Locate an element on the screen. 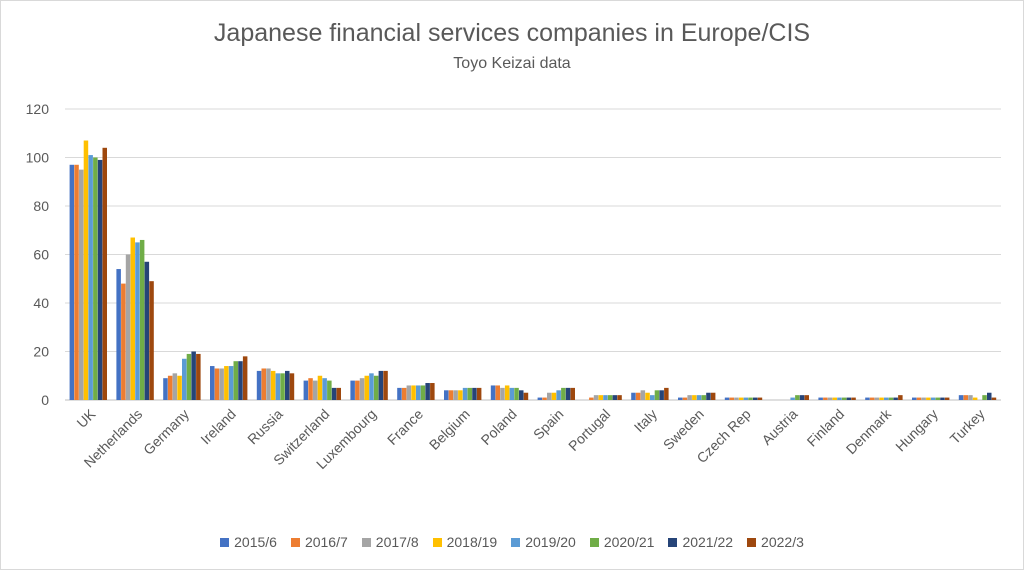  x-category-label: Austria is located at coordinates (779, 427).